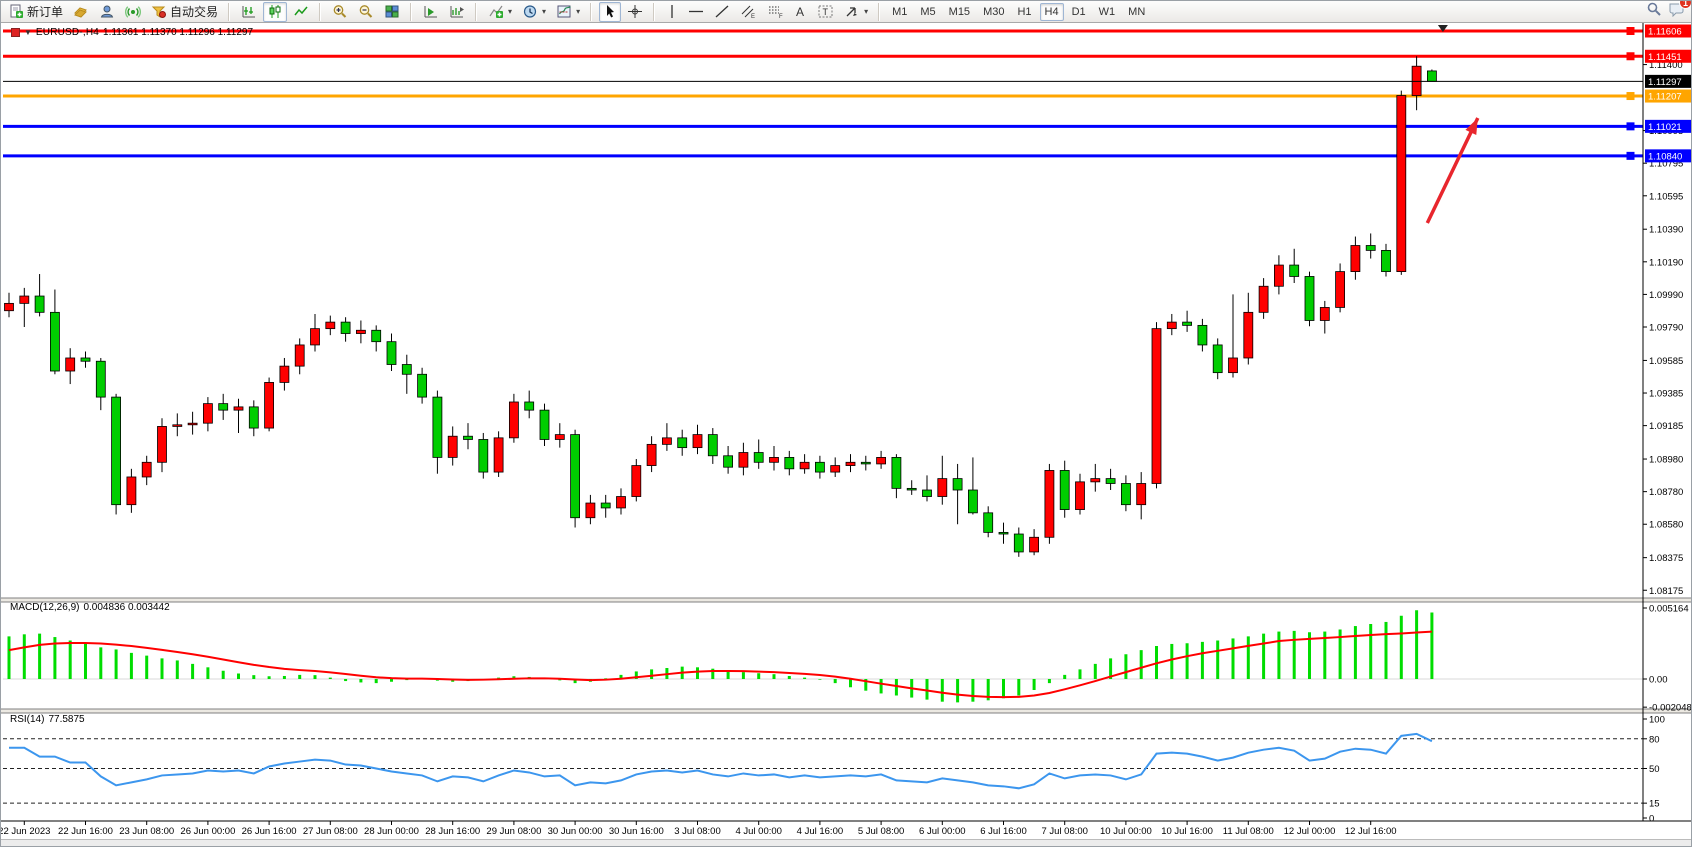 This screenshot has width=1692, height=847. I want to click on new-order-button: 新订单, so click(36, 12).